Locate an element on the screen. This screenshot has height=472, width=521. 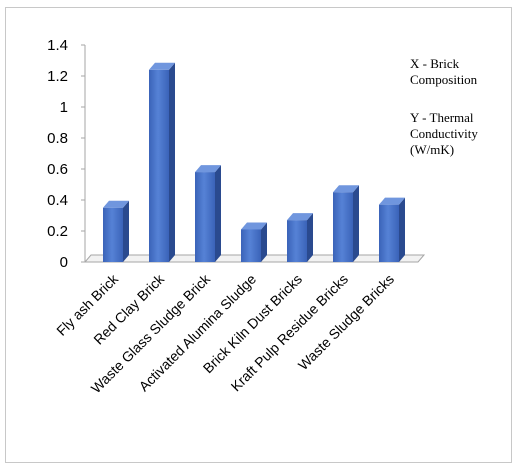
y-tick-label: 1.4 is located at coordinates (57, 45).